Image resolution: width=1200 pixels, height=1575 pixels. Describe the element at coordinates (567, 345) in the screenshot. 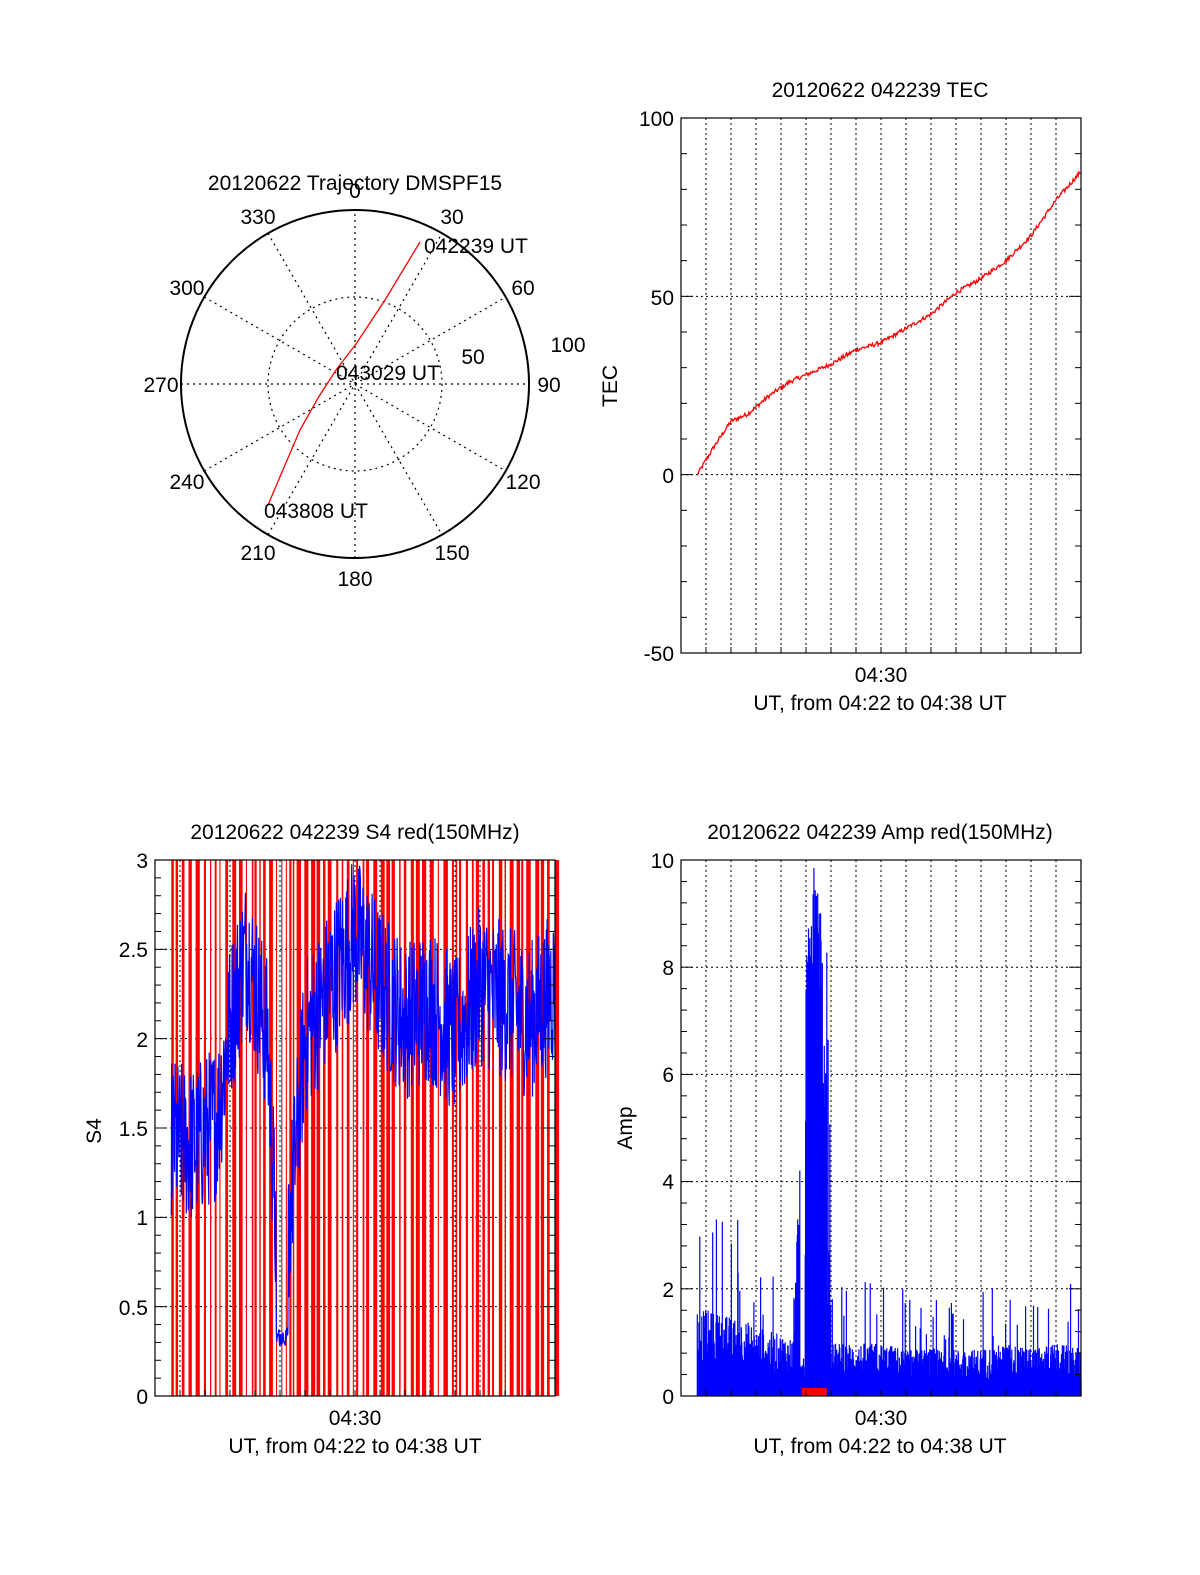

I see `polar-ring-label-100: 100` at that location.